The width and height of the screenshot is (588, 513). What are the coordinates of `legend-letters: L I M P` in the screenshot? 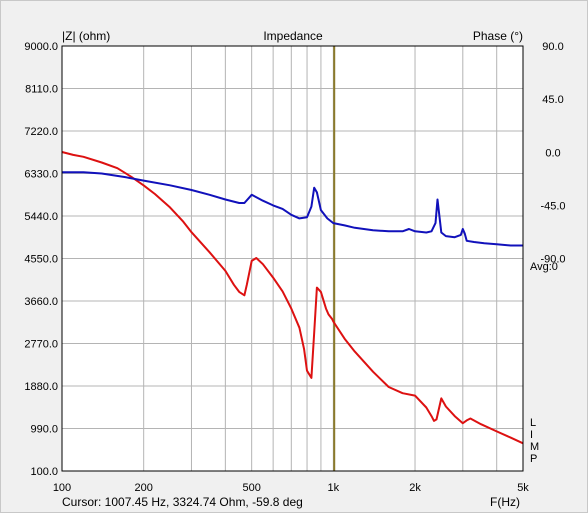 It's located at (534, 441).